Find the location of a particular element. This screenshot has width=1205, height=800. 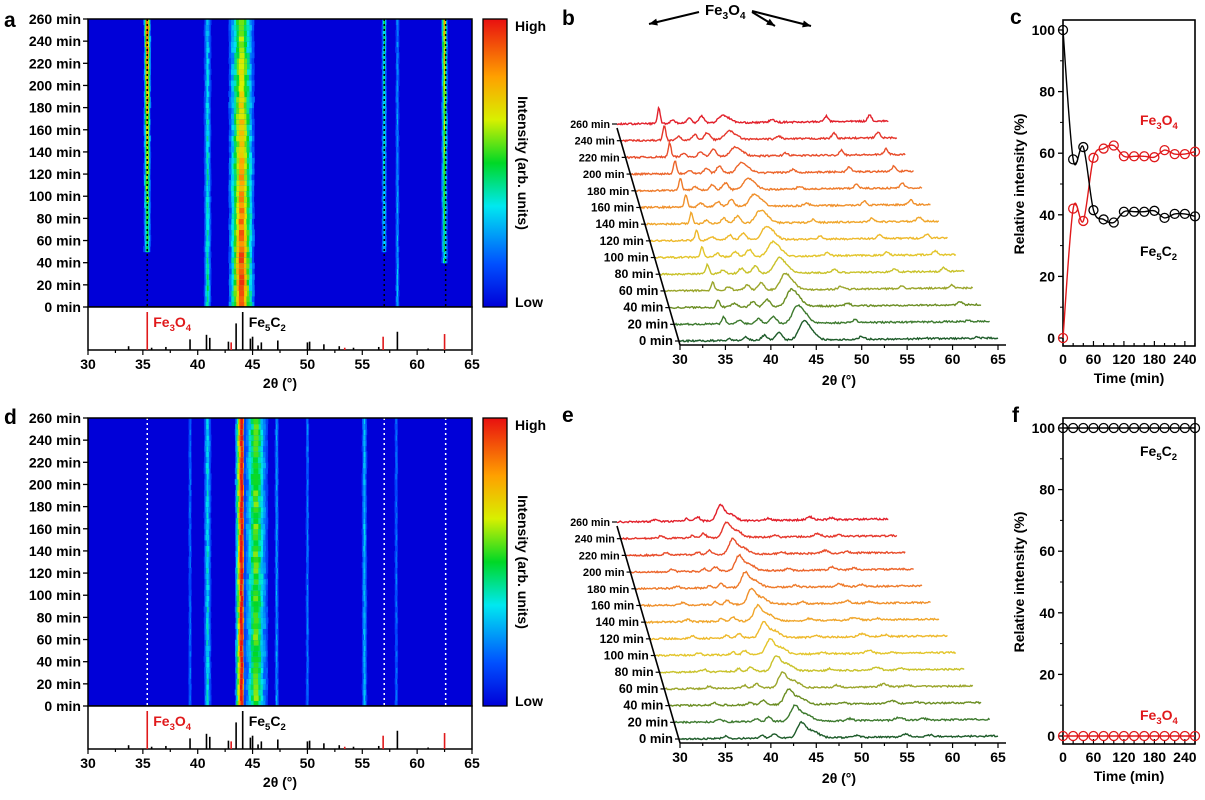

x-axis-title: Time (min) is located at coordinates (1129, 378).